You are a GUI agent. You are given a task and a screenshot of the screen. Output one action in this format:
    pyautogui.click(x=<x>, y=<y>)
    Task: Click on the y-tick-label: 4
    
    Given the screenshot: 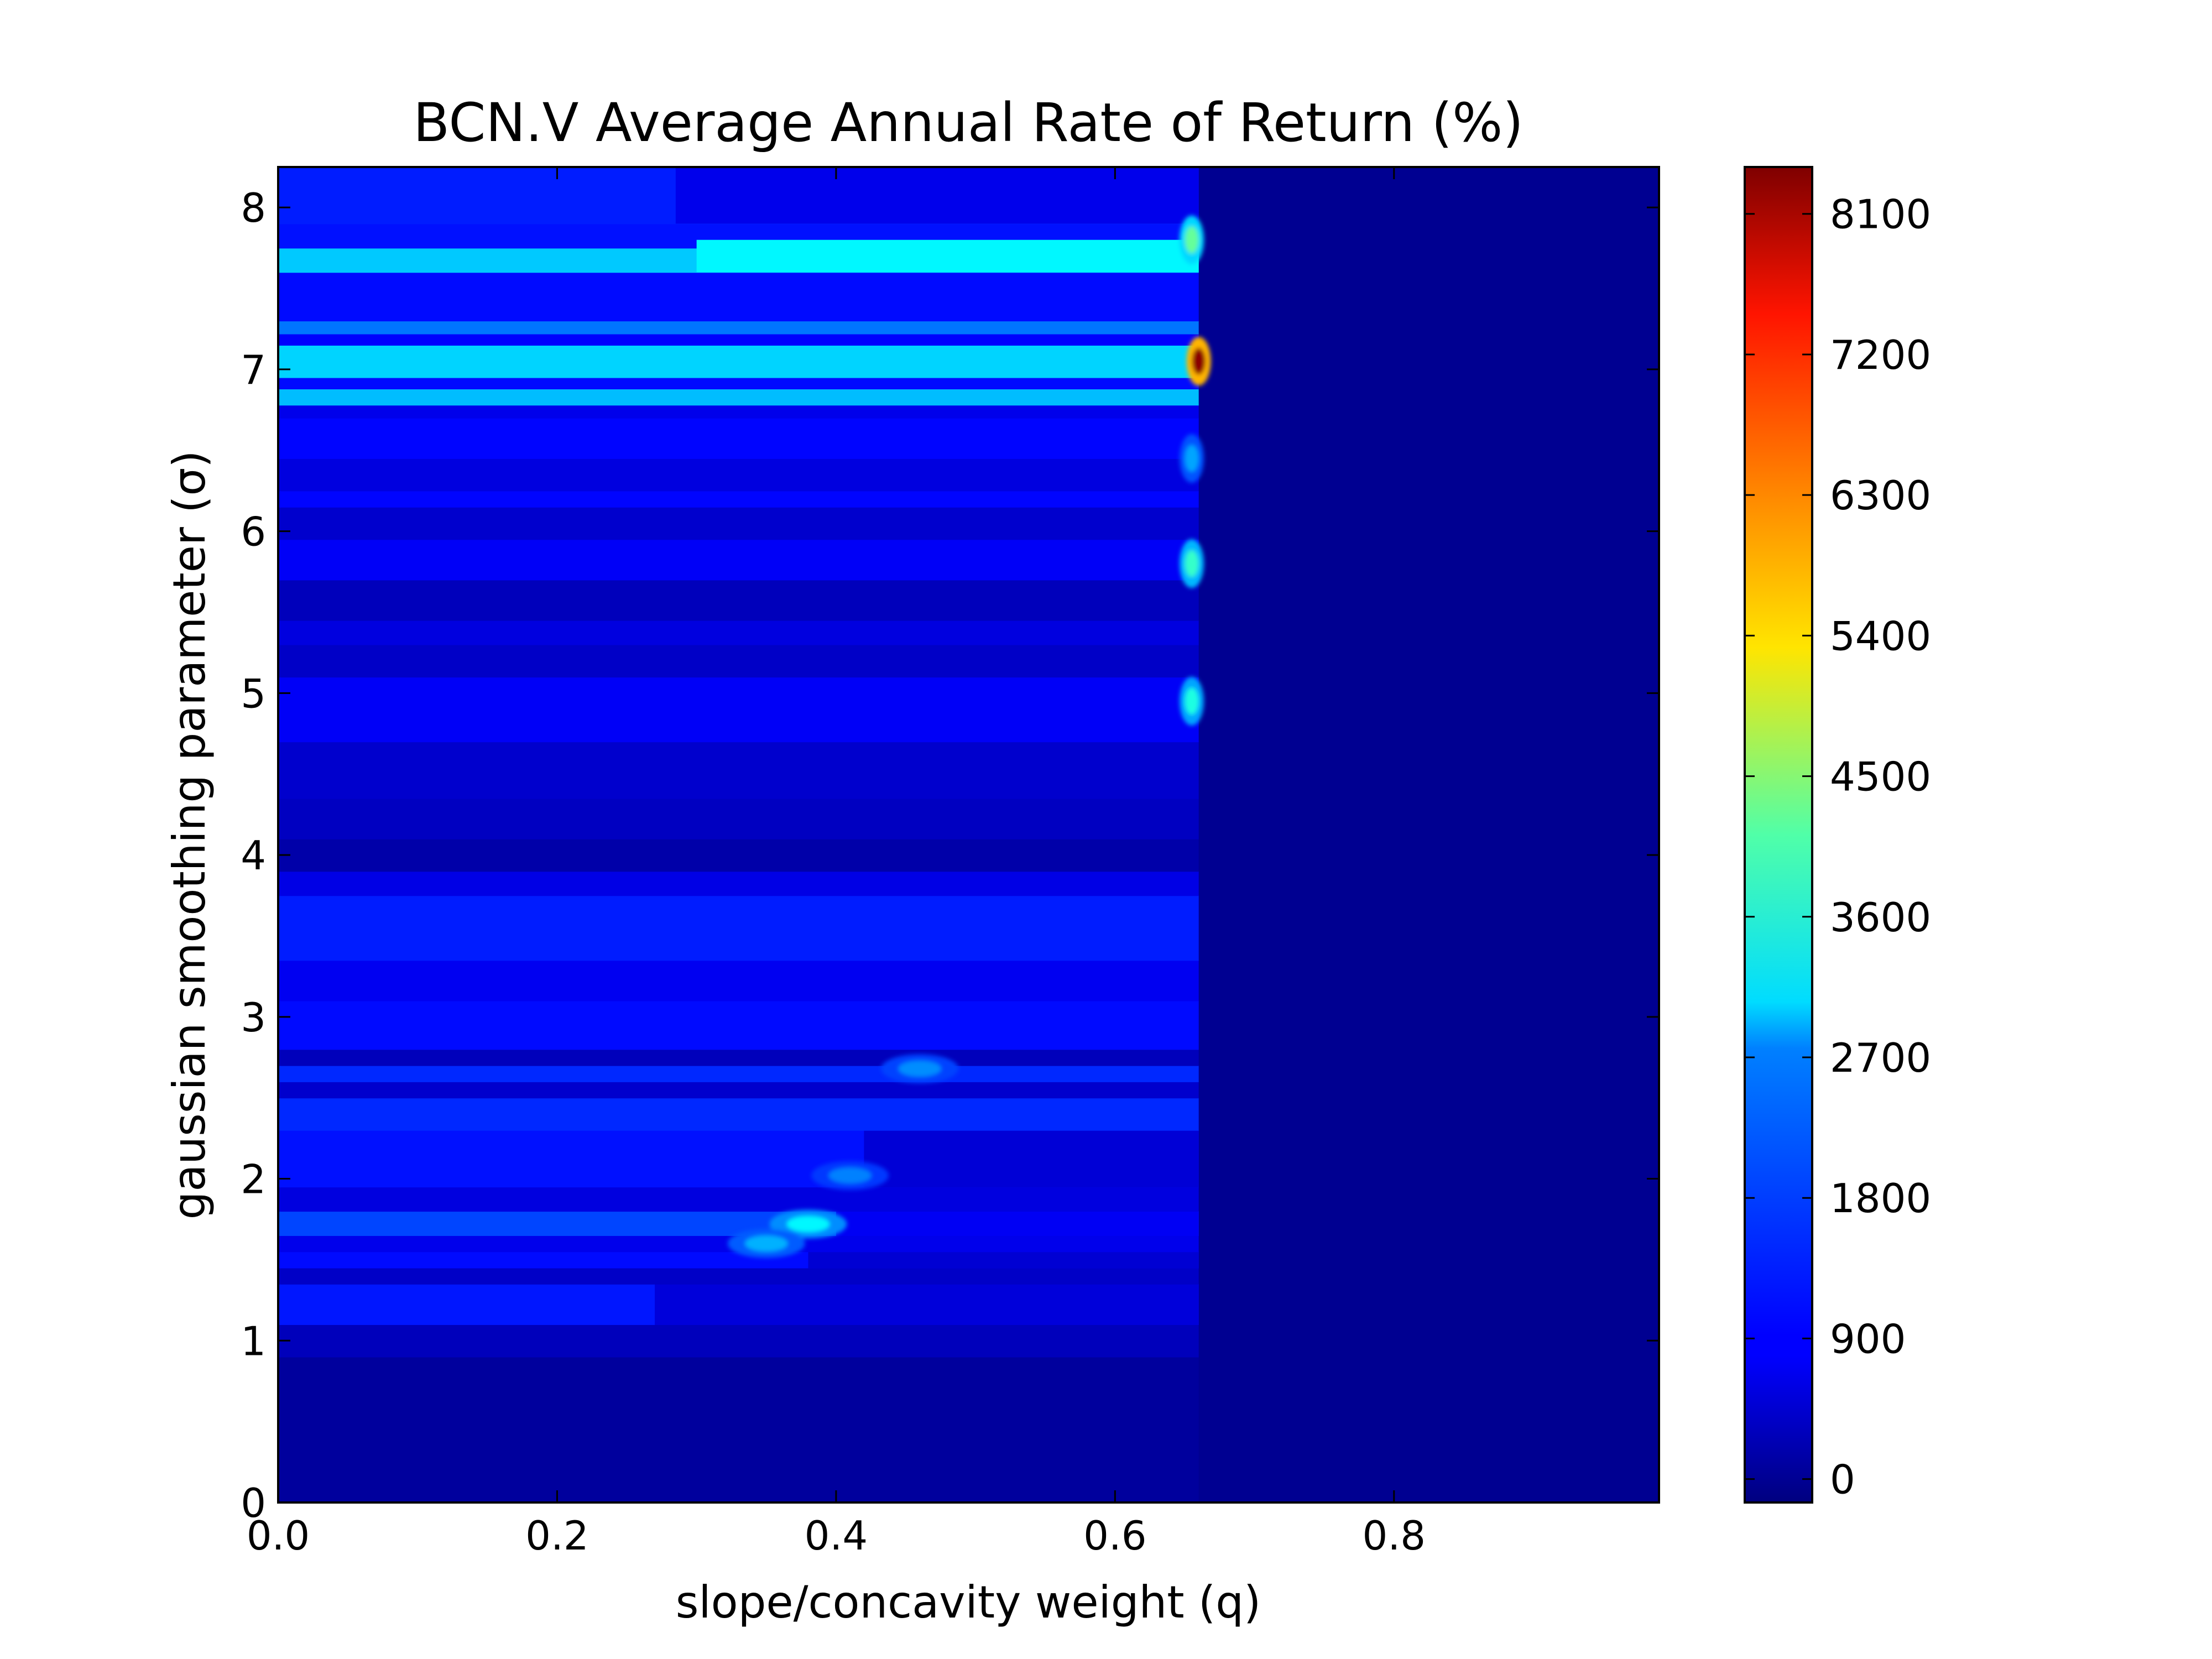 What is the action you would take?
    pyautogui.click(x=254, y=855)
    